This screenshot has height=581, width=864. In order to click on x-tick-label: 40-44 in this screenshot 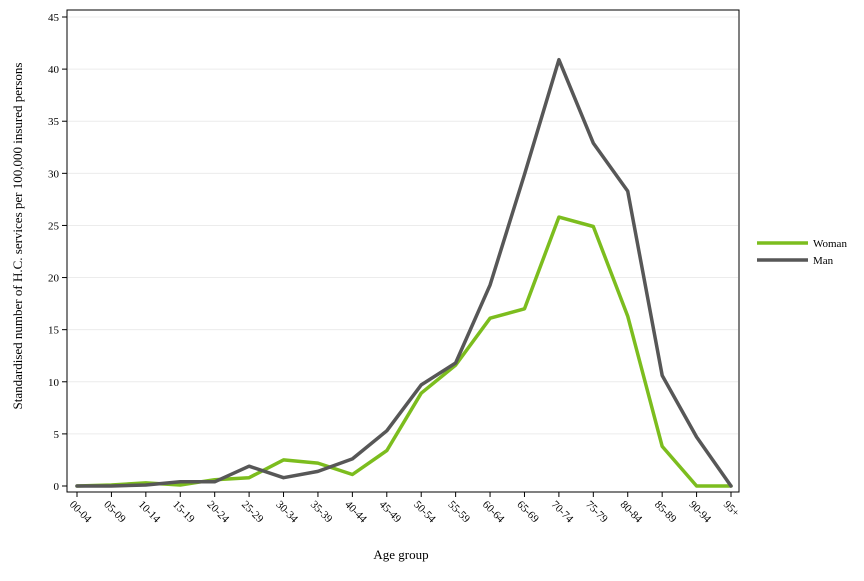, I will do `click(355, 512)`.